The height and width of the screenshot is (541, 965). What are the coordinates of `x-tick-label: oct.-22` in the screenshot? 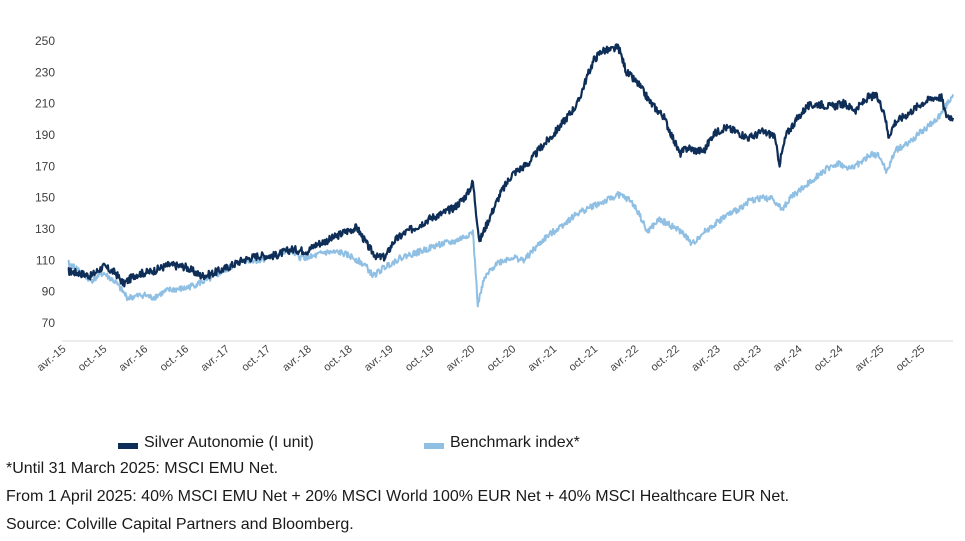 It's located at (664, 358).